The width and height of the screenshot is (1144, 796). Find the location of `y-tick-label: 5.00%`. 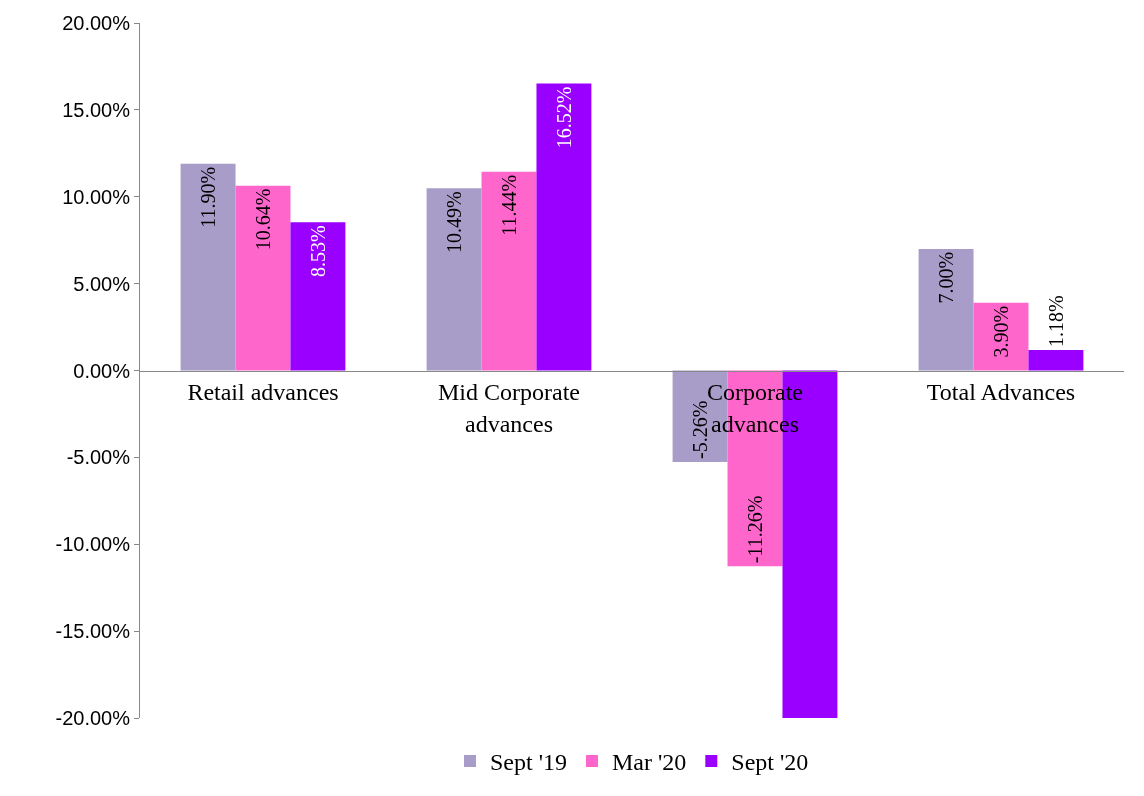

y-tick-label: 5.00% is located at coordinates (102, 283).